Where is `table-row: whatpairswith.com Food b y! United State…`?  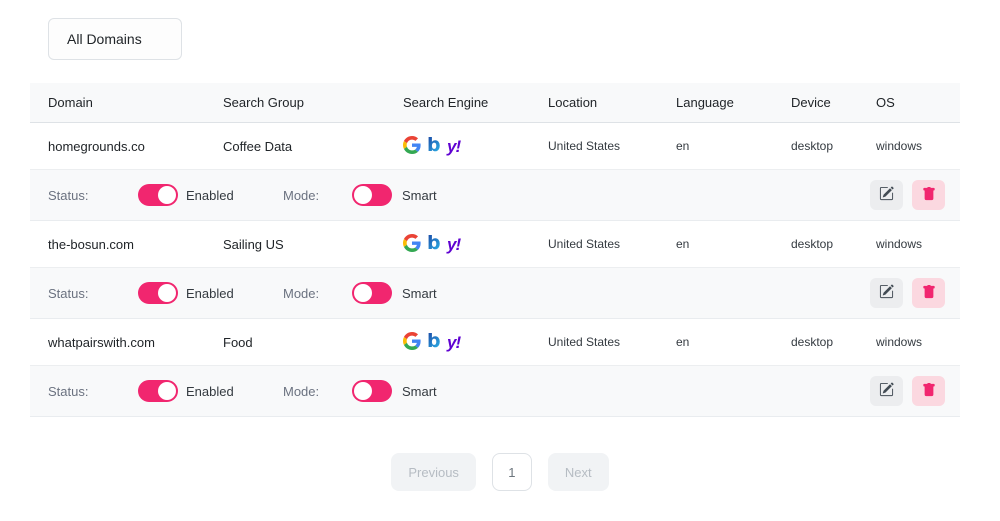
table-row: whatpairswith.com Food b y! United State… is located at coordinates (495, 342).